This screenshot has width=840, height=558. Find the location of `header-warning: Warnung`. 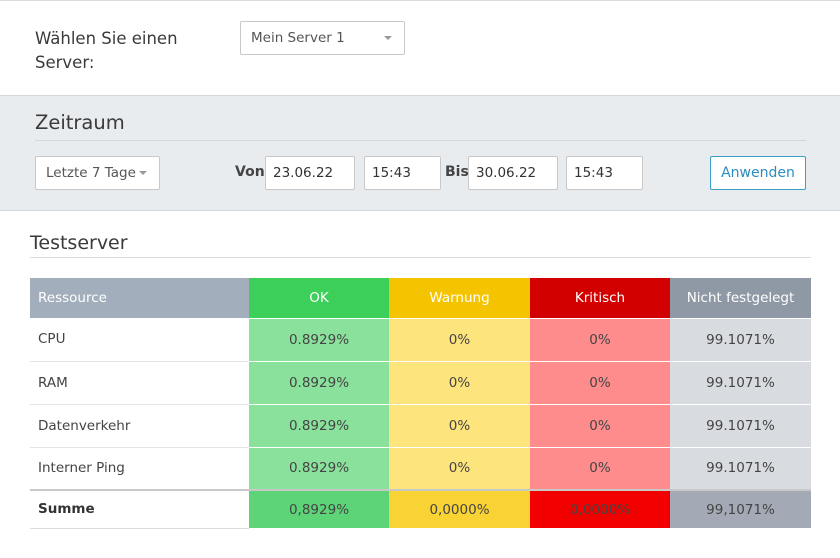

header-warning: Warnung is located at coordinates (459, 298).